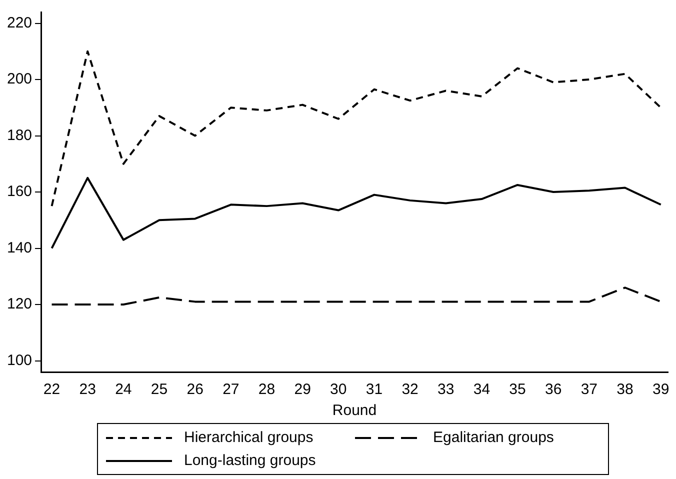 This screenshot has width=676, height=479. Describe the element at coordinates (446, 389) in the screenshot. I see `x-tick-label: 33` at that location.